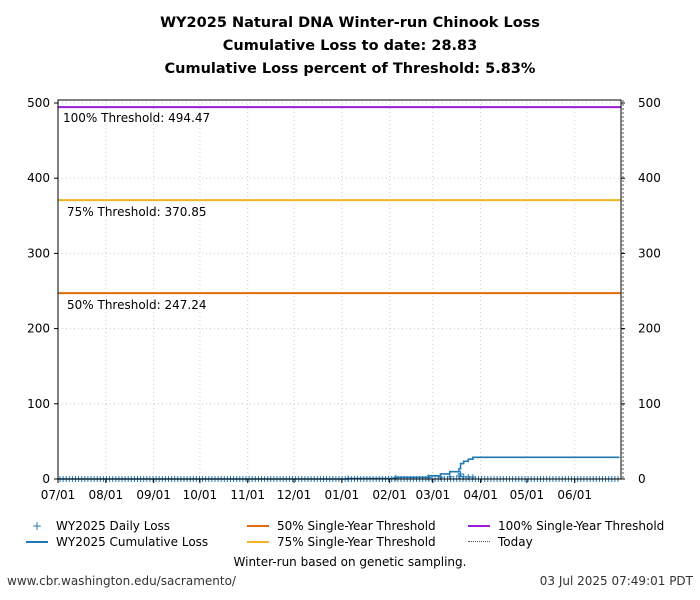 The height and width of the screenshot is (600, 700). Describe the element at coordinates (136, 118) in the screenshot. I see `threshold-100-label: 100% Threshold: 494.47` at that location.